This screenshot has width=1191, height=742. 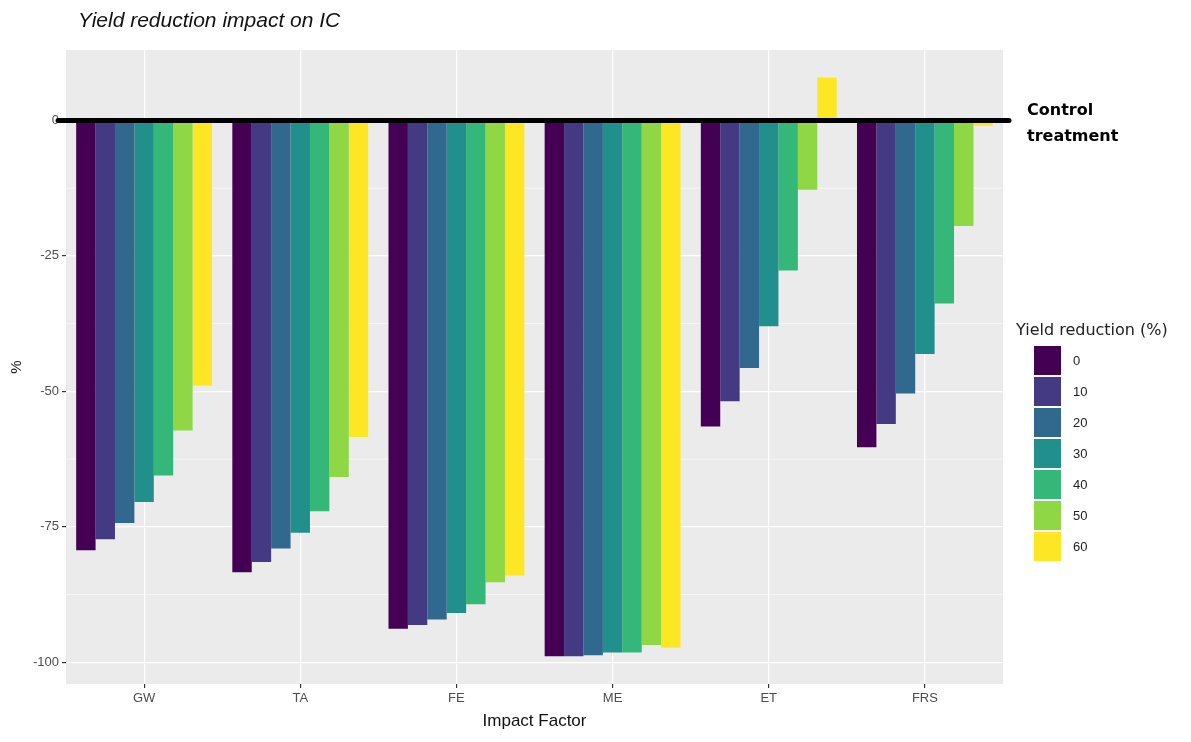 What do you see at coordinates (1077, 360) in the screenshot?
I see `legend-label: 0` at bounding box center [1077, 360].